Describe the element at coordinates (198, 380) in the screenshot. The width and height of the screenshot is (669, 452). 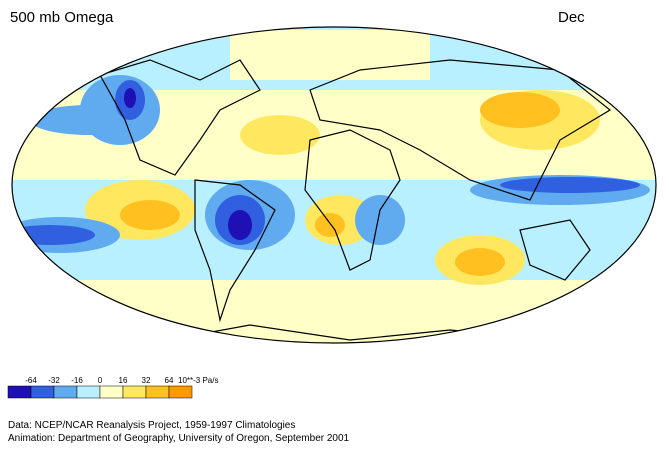
I see `legend-unit: 10**-3 Pa/s` at that location.